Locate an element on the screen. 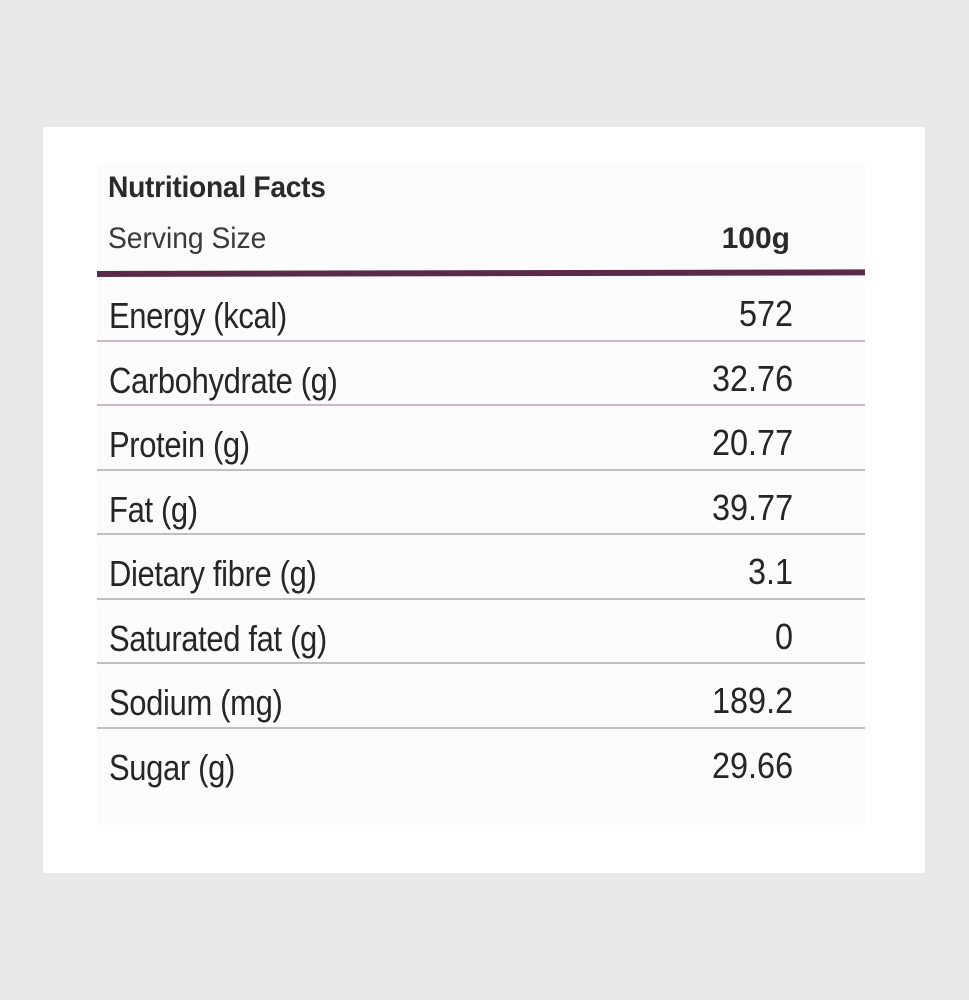  panel-title: Nutritional Facts is located at coordinates (217, 187).